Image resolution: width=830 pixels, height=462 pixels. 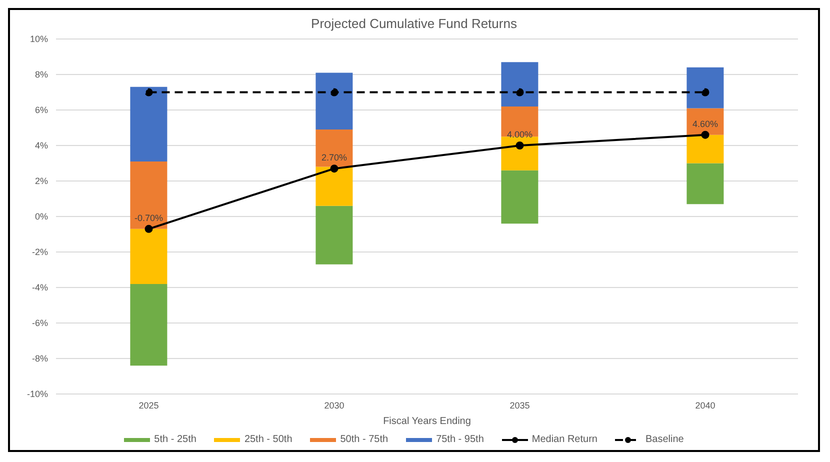 I want to click on y-tick-label: 6%, so click(x=41, y=110).